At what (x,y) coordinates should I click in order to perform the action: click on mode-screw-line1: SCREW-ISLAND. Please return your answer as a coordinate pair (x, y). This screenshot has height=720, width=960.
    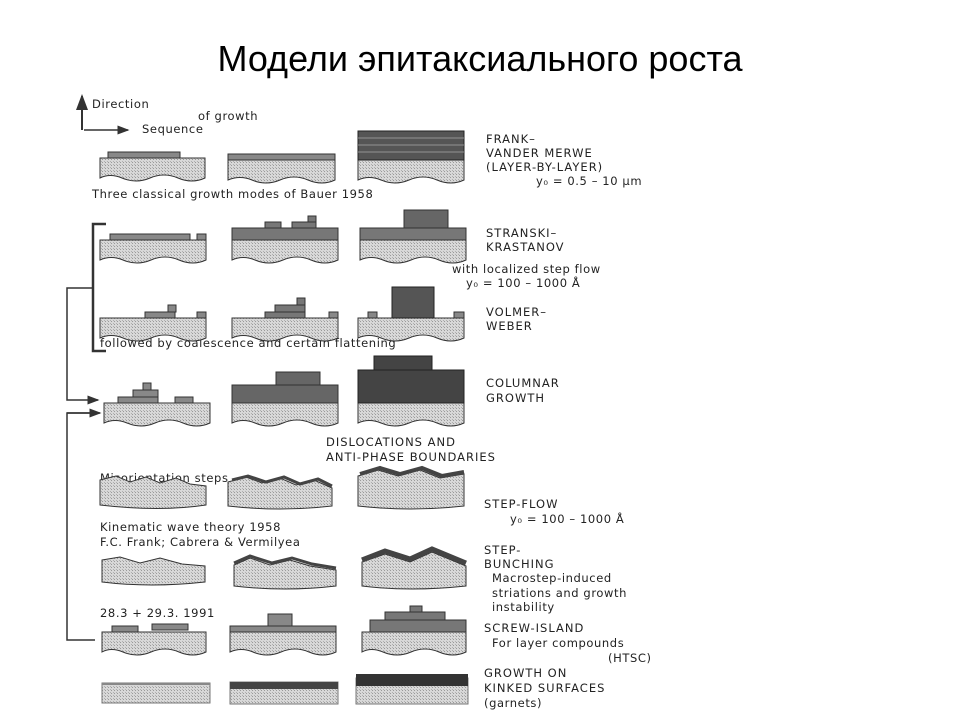
    Looking at the image, I should click on (534, 628).